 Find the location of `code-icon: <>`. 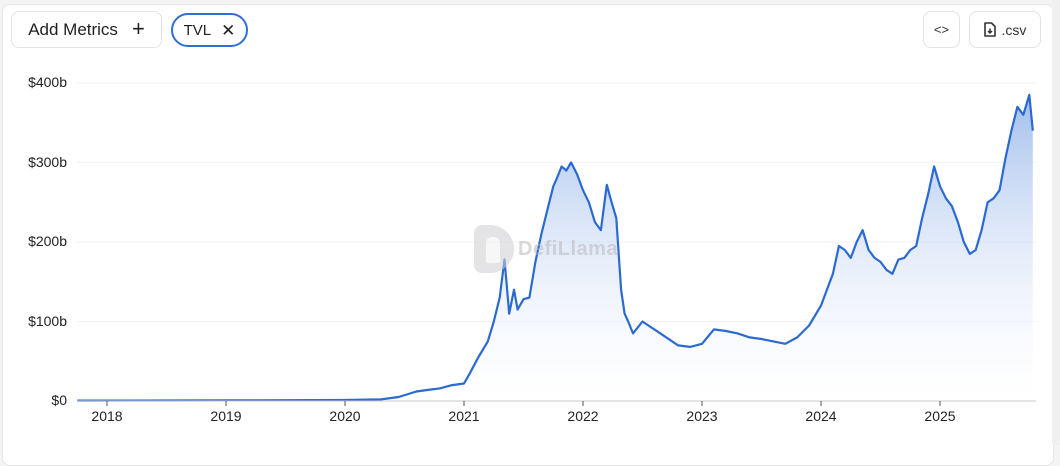

code-icon: <> is located at coordinates (941, 29).